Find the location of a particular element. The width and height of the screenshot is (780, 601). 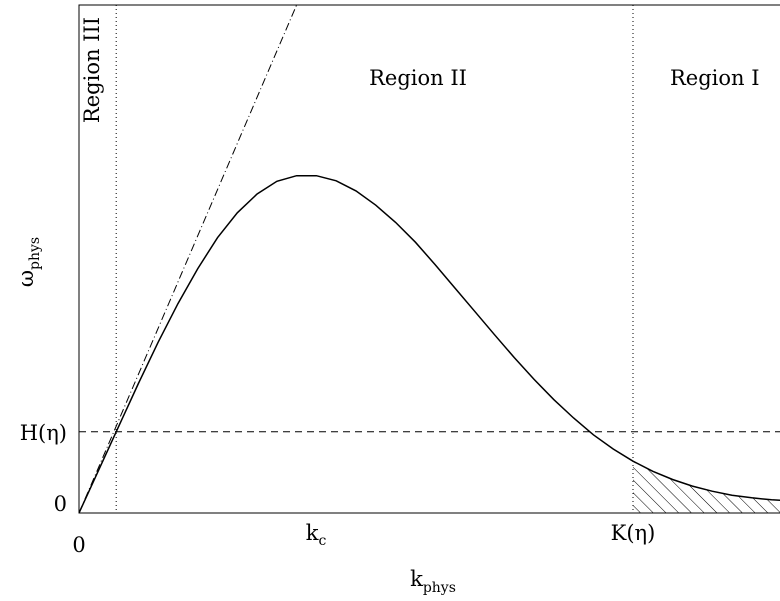

y-tick-label-0: 0 is located at coordinates (60, 504).